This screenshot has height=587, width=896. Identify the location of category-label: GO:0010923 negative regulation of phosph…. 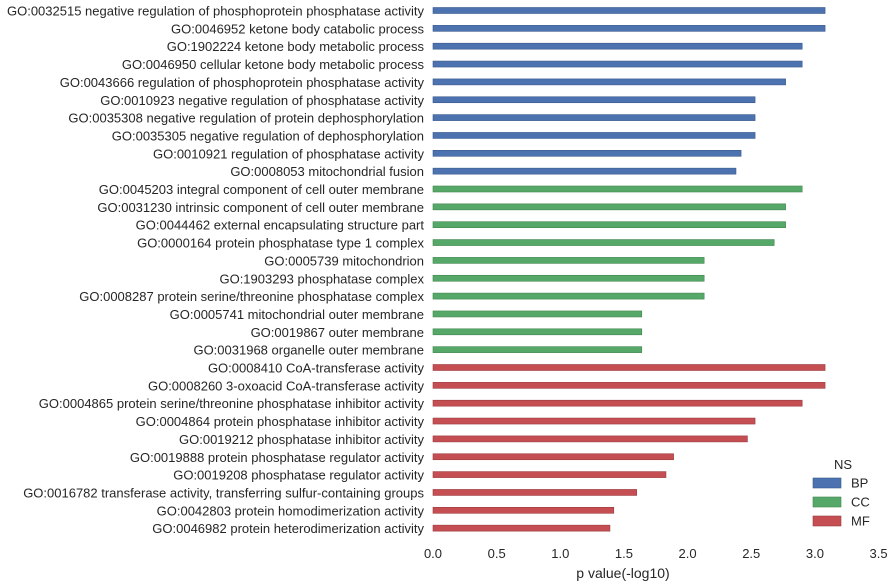
(262, 100).